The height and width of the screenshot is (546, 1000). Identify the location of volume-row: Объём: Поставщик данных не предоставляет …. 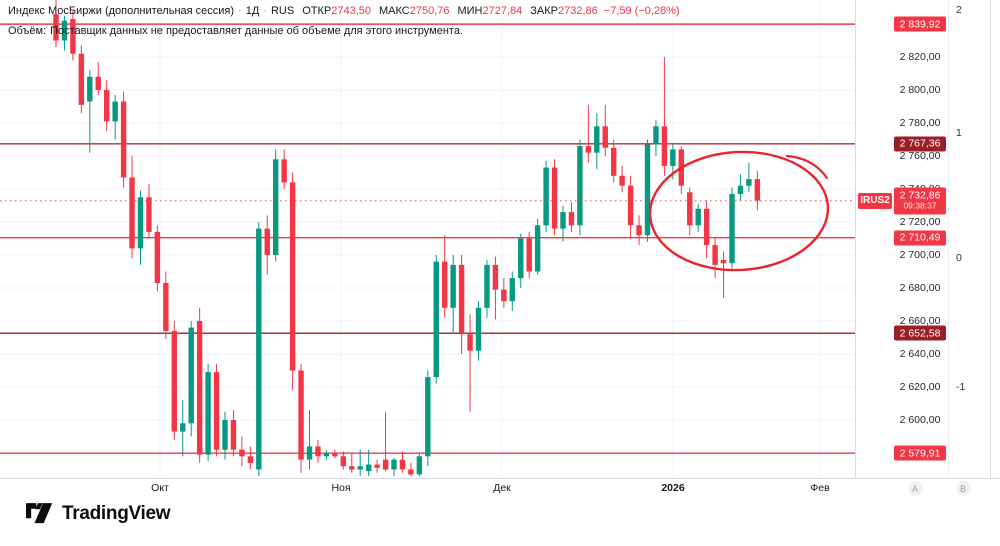
(344, 31).